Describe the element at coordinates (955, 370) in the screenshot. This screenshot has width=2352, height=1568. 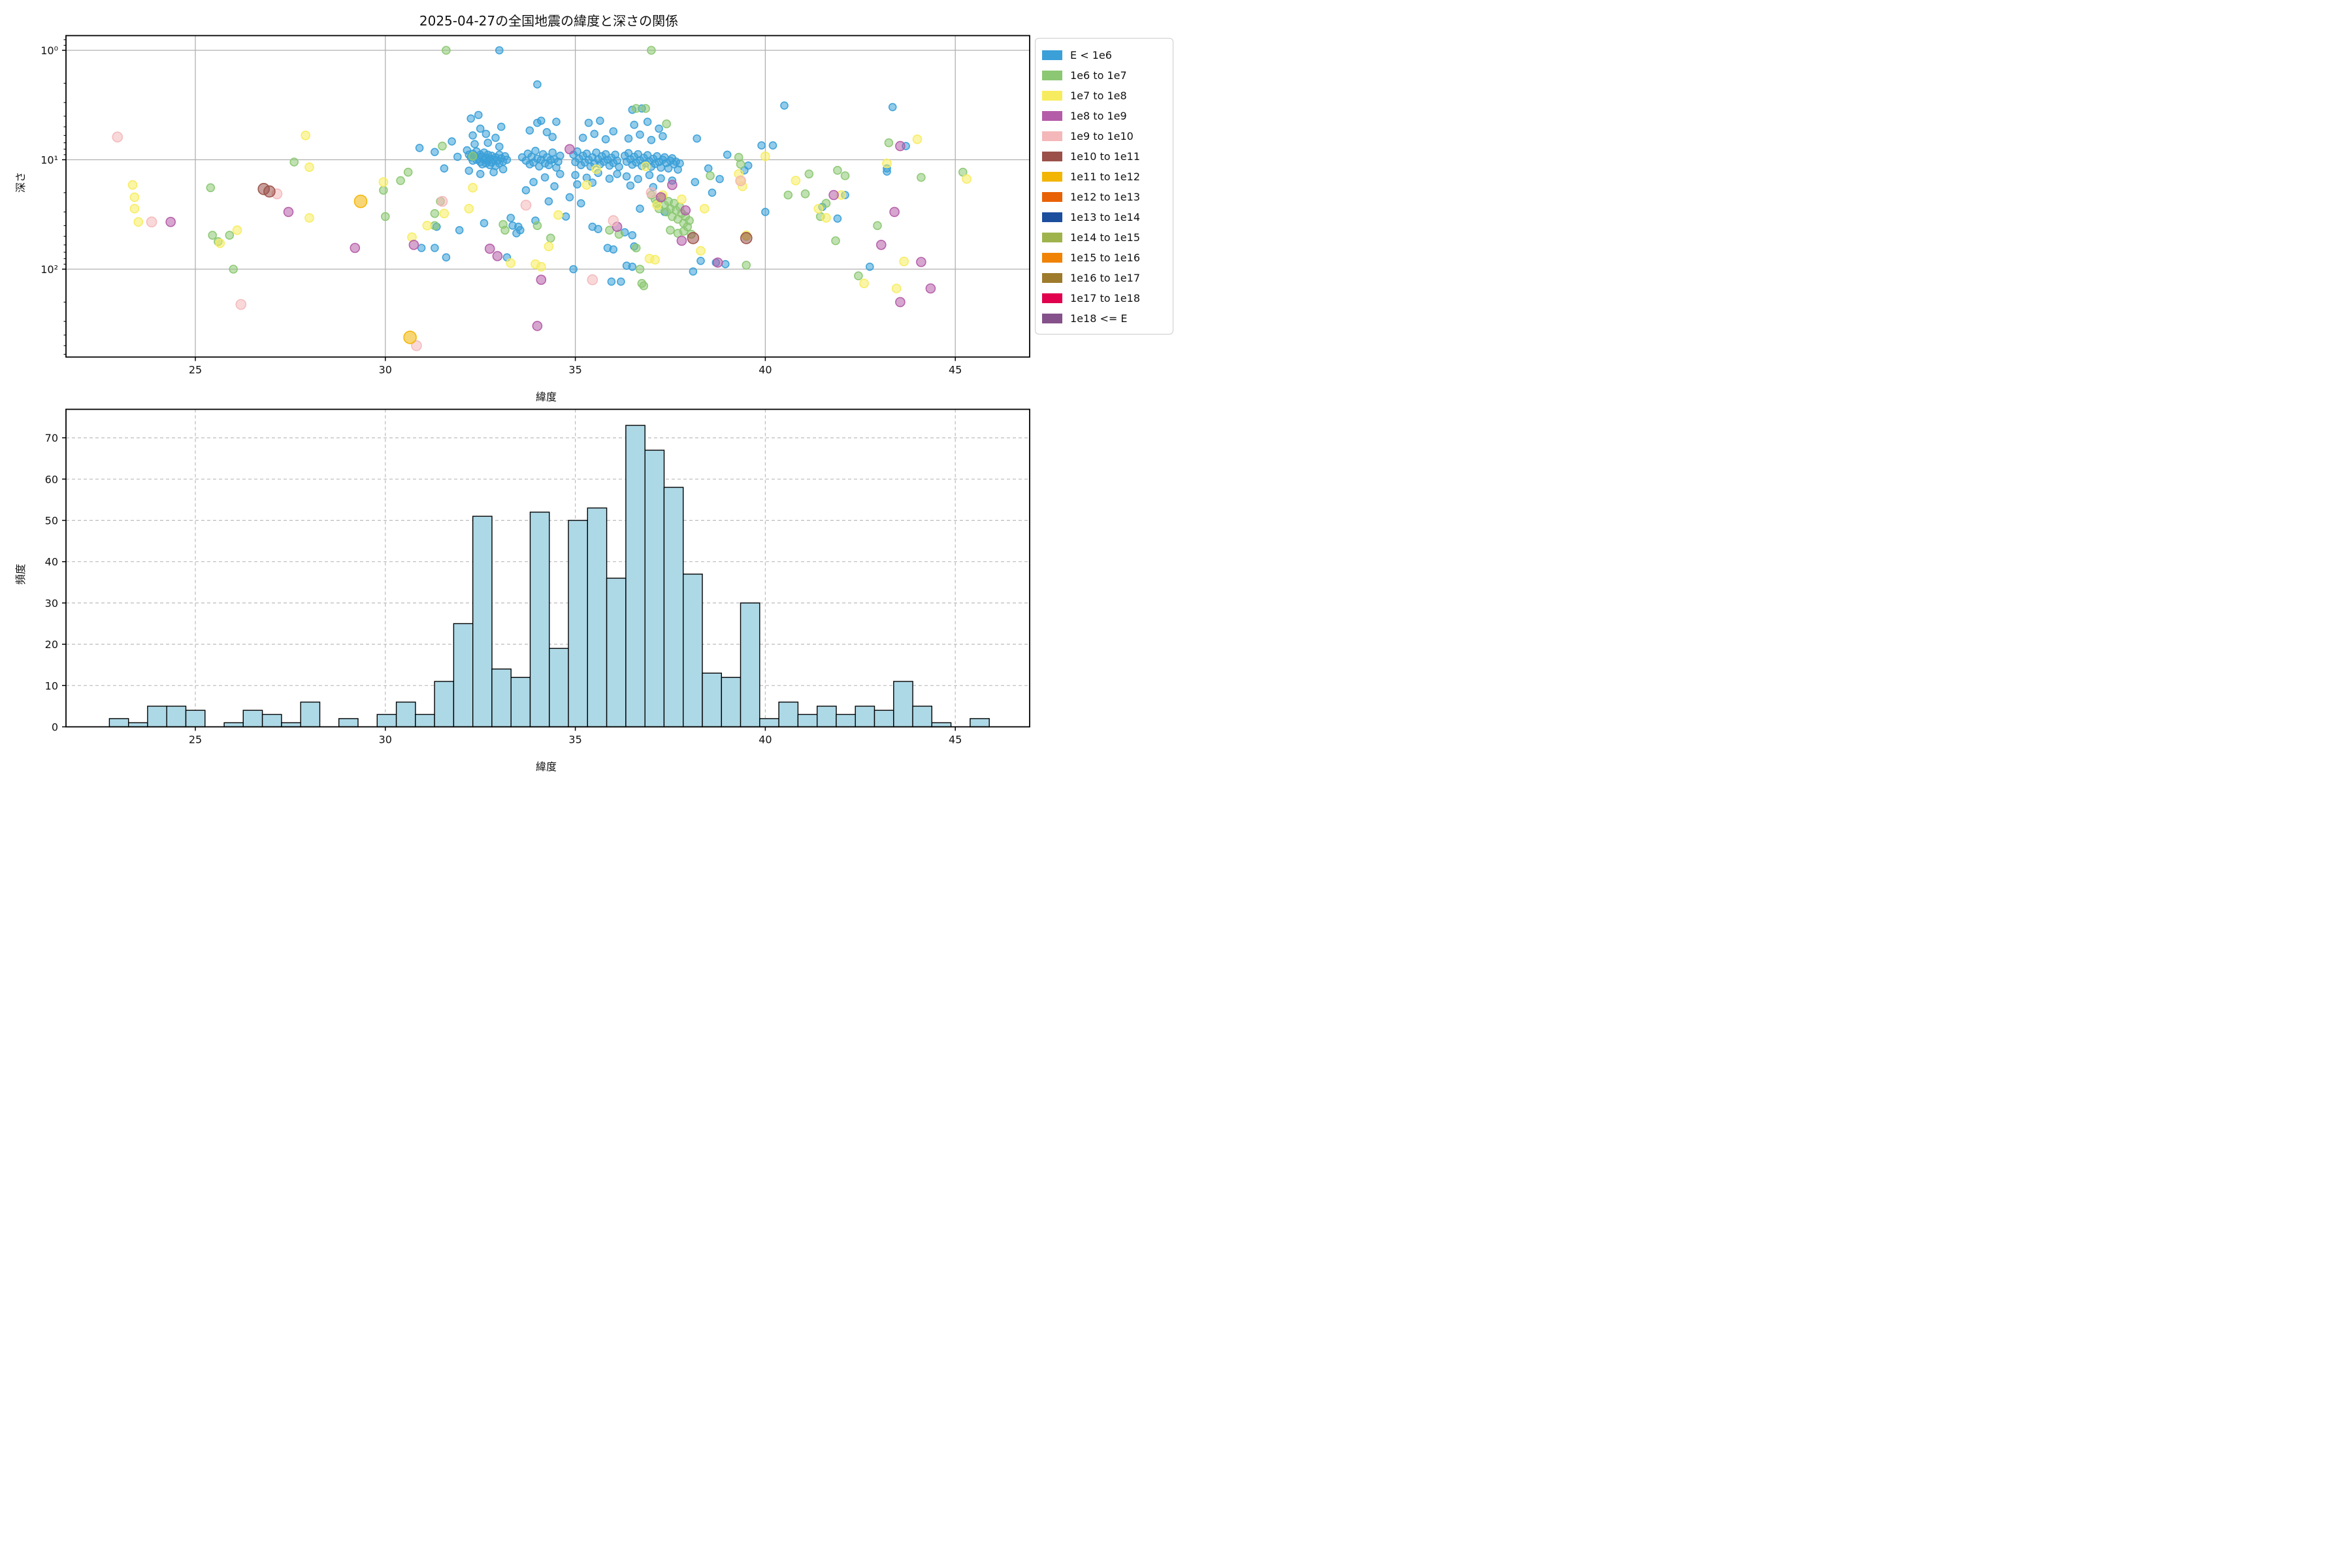
I see `scatter-xtick-label: 45` at that location.